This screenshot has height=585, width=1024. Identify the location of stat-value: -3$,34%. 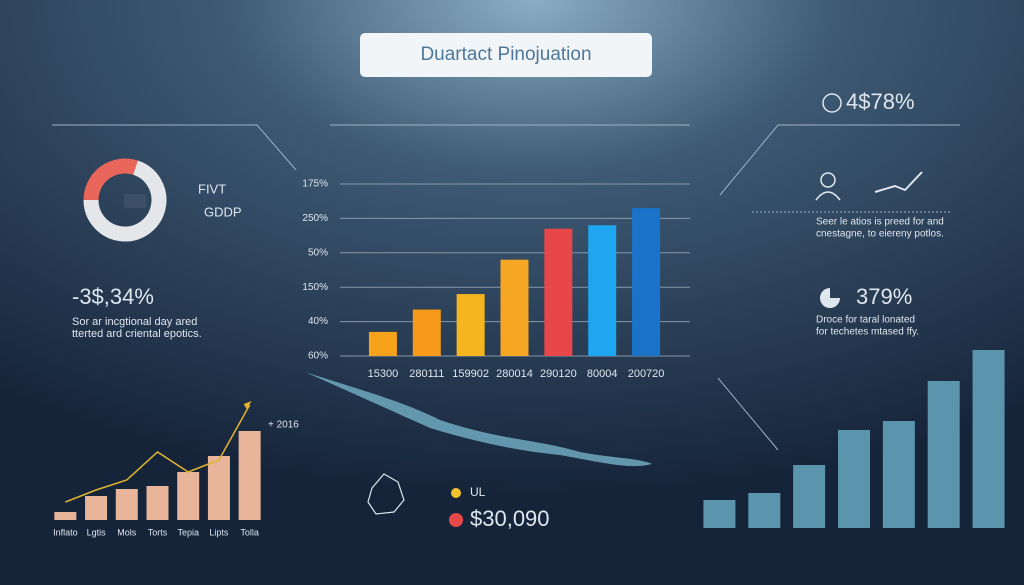
(113, 296).